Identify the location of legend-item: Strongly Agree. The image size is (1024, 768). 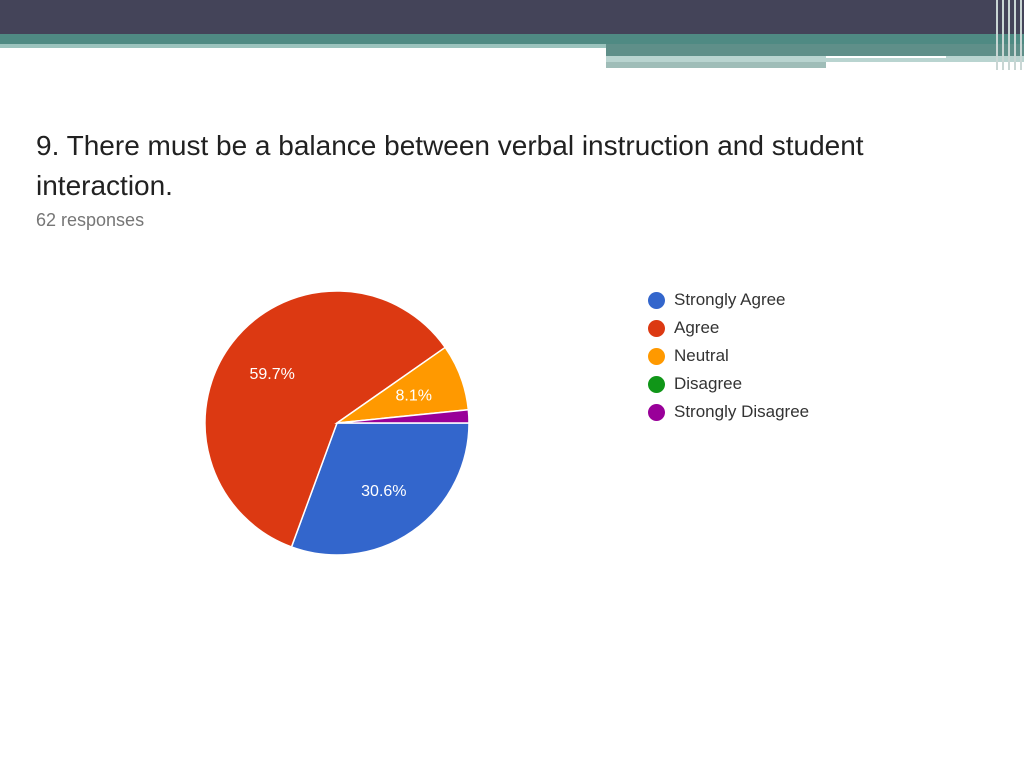
(728, 300).